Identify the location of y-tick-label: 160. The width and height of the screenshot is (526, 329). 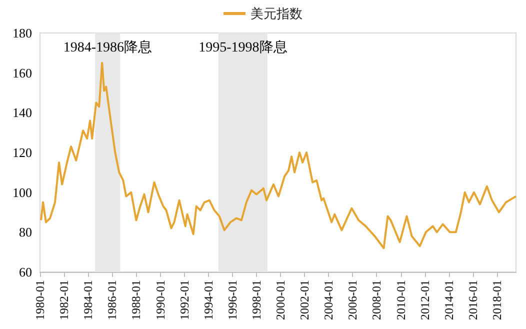
(22, 72).